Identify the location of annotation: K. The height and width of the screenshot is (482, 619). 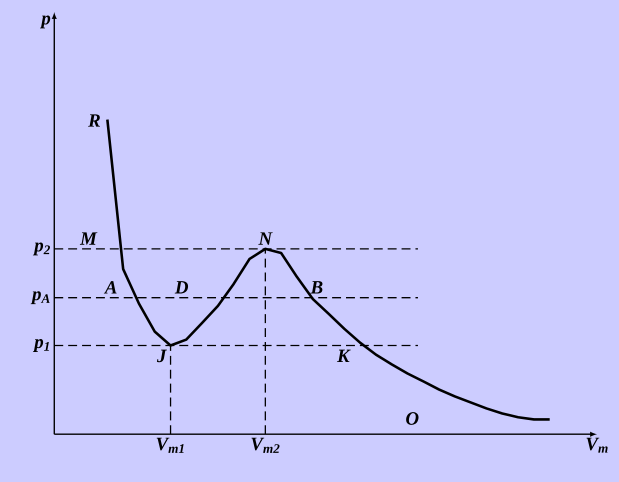
(343, 356).